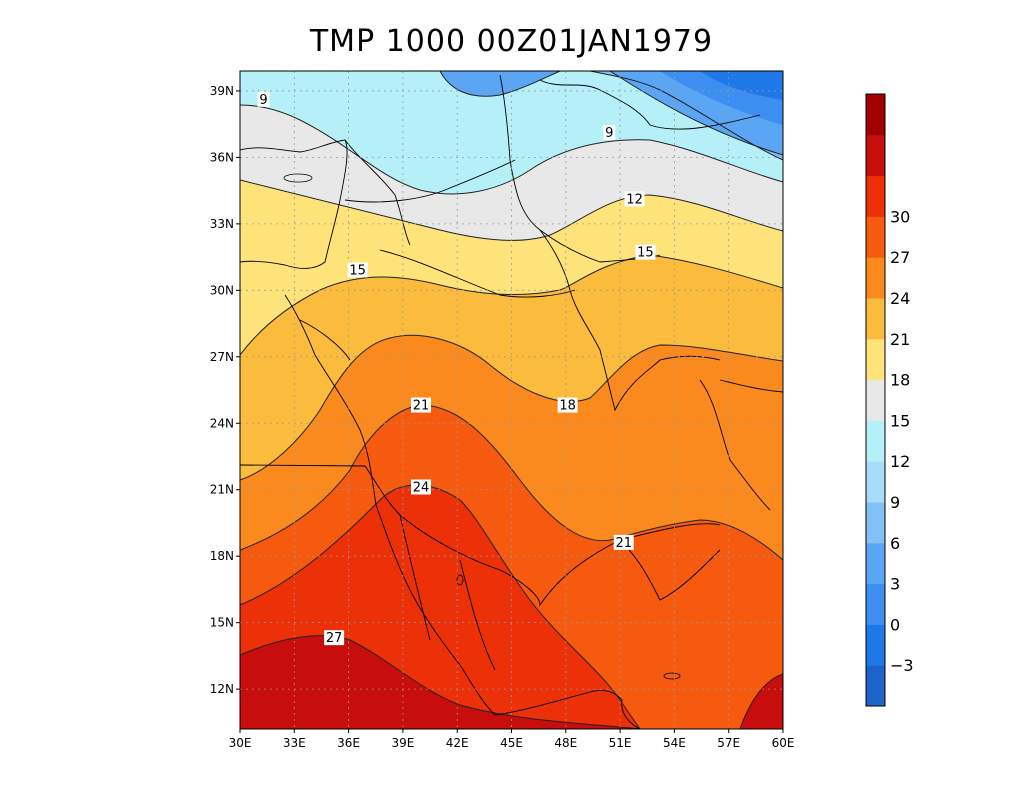  What do you see at coordinates (895, 584) in the screenshot?
I see `colorbar-label: 3` at bounding box center [895, 584].